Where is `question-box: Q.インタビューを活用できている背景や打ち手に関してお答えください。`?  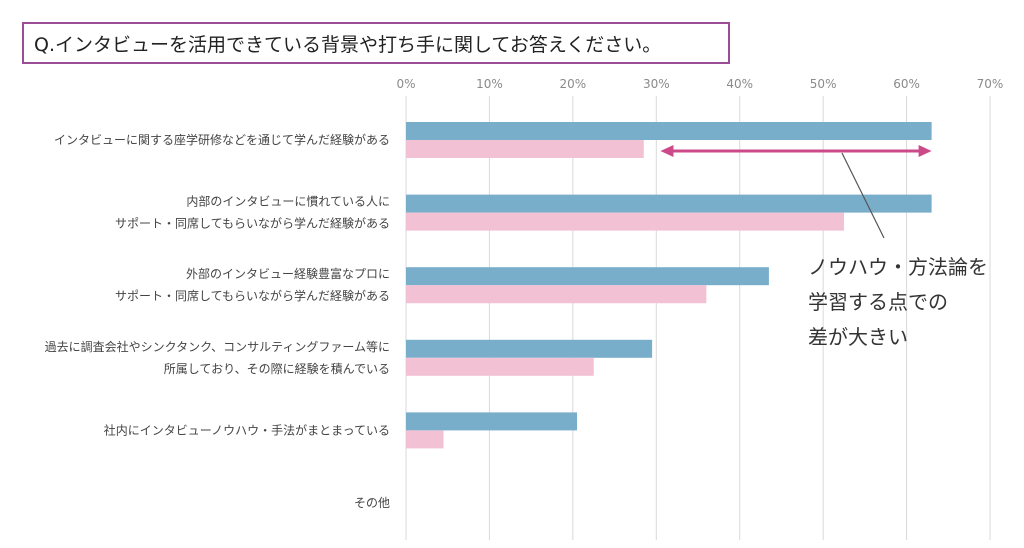 question-box: Q.インタビューを活用できている背景や打ち手に関してお答えください。 is located at coordinates (376, 43).